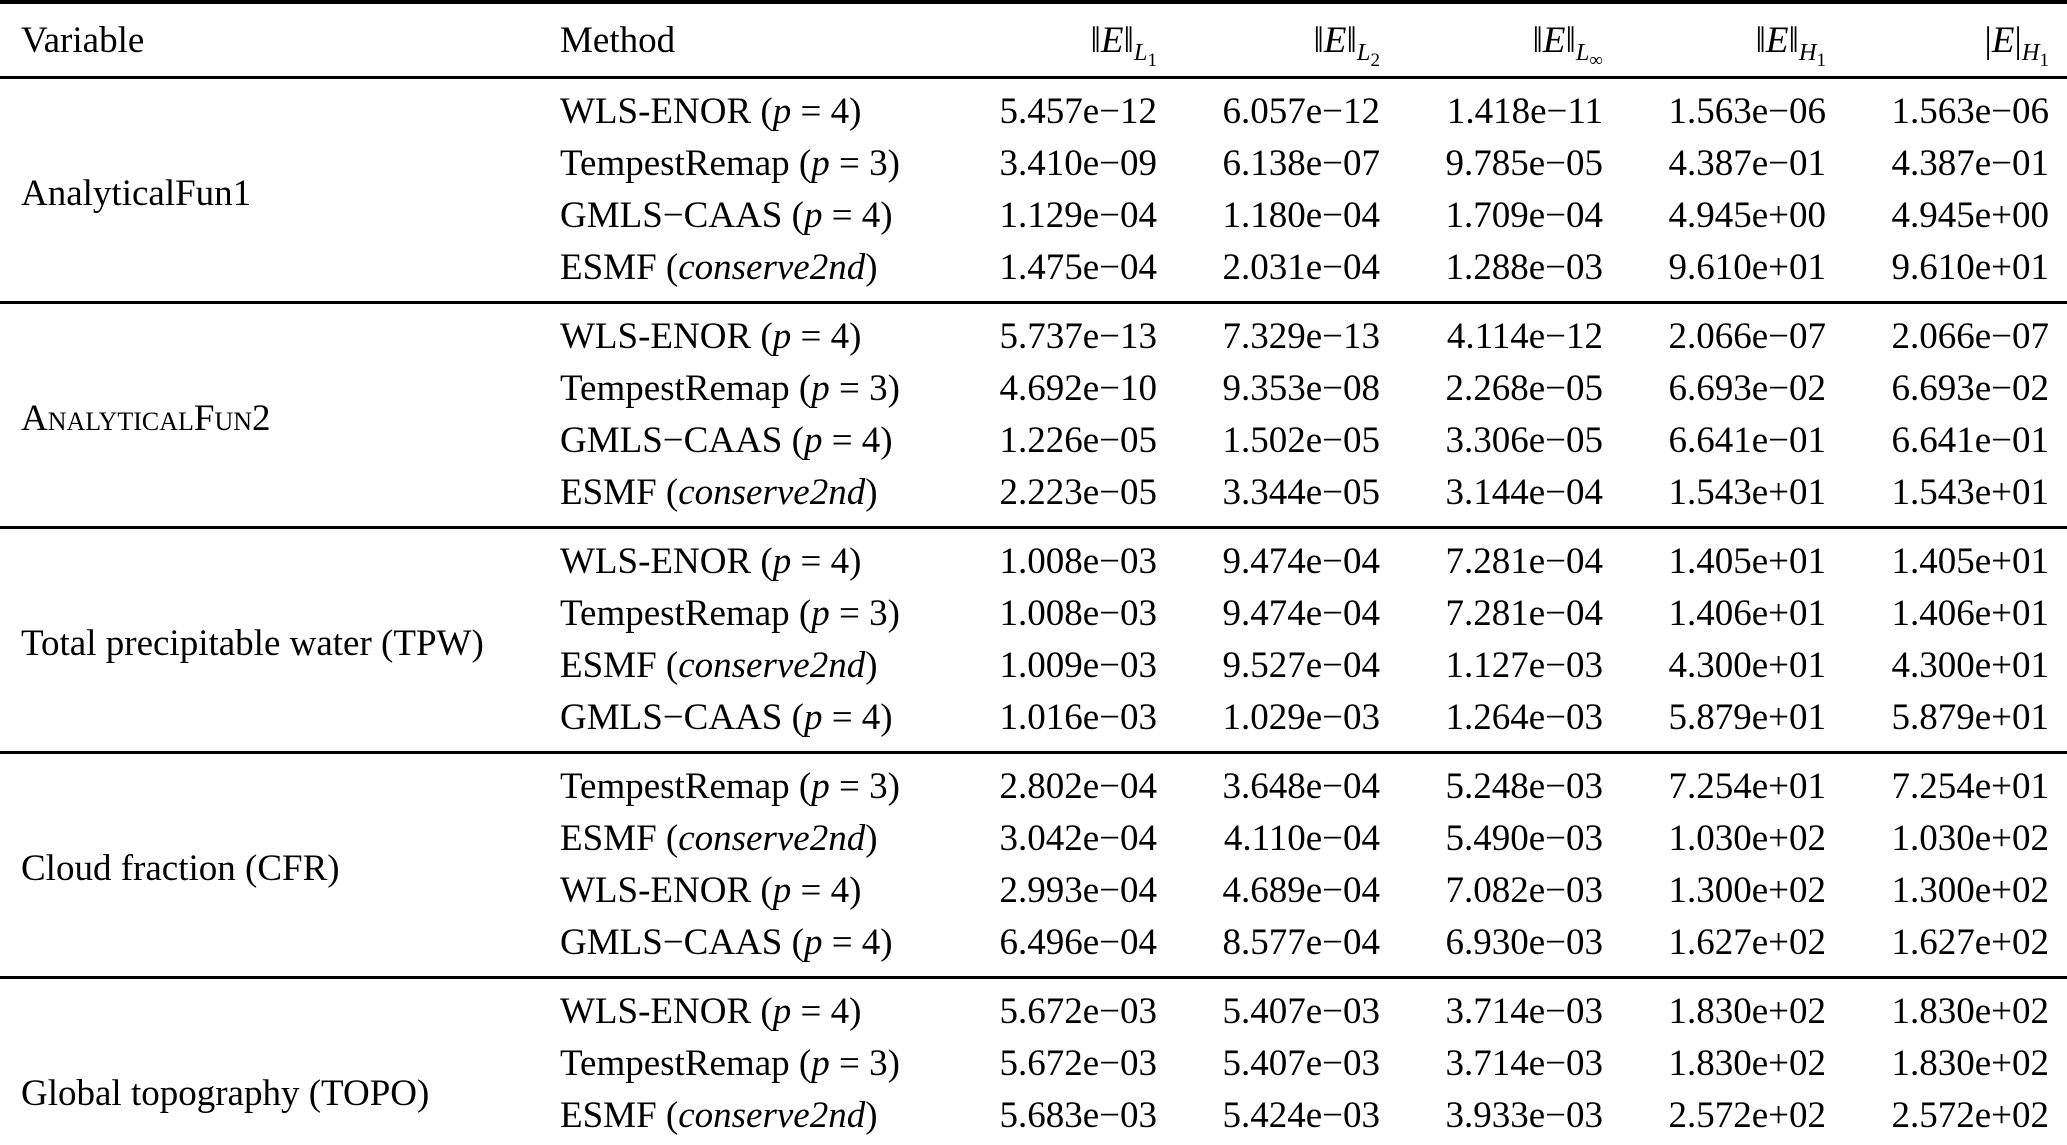 This screenshot has width=2067, height=1145. What do you see at coordinates (270, 1060) in the screenshot?
I see `variable-cell: Global topography (TOPO)` at bounding box center [270, 1060].